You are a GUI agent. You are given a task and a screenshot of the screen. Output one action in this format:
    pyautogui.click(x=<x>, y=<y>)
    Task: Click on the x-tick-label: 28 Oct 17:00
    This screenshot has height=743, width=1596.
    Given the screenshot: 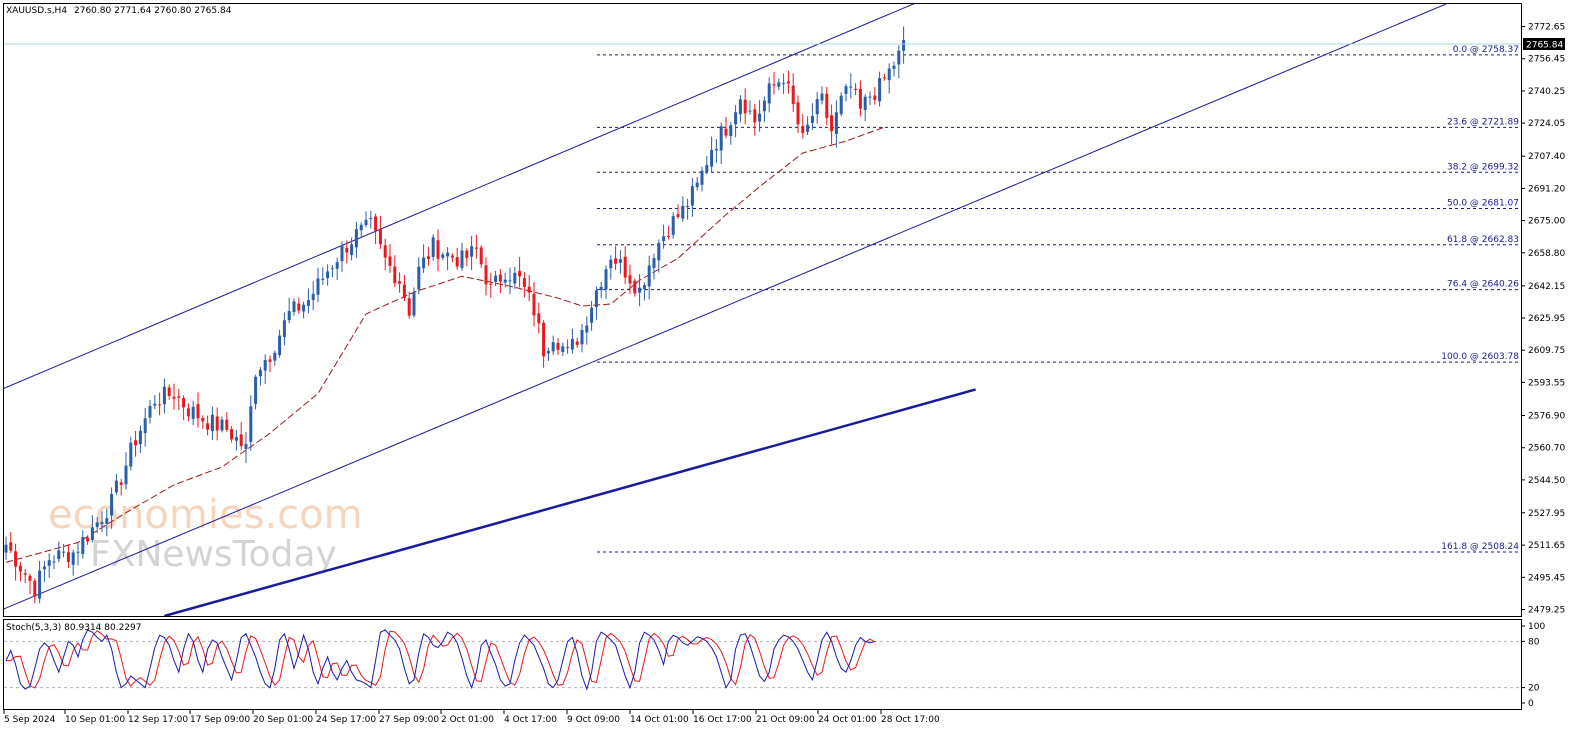 What is the action you would take?
    pyautogui.click(x=910, y=720)
    